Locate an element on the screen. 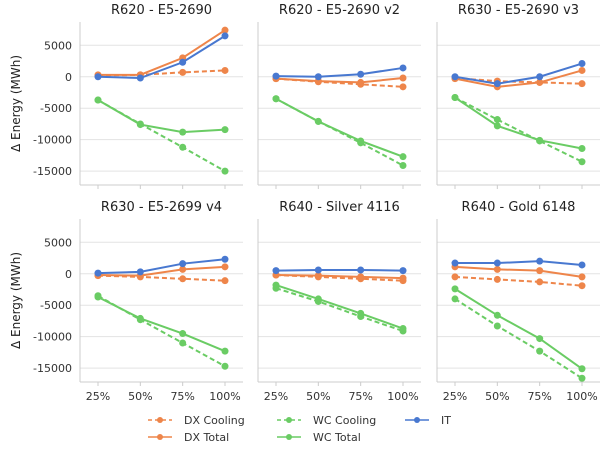  legend-label: IT is located at coordinates (446, 420).